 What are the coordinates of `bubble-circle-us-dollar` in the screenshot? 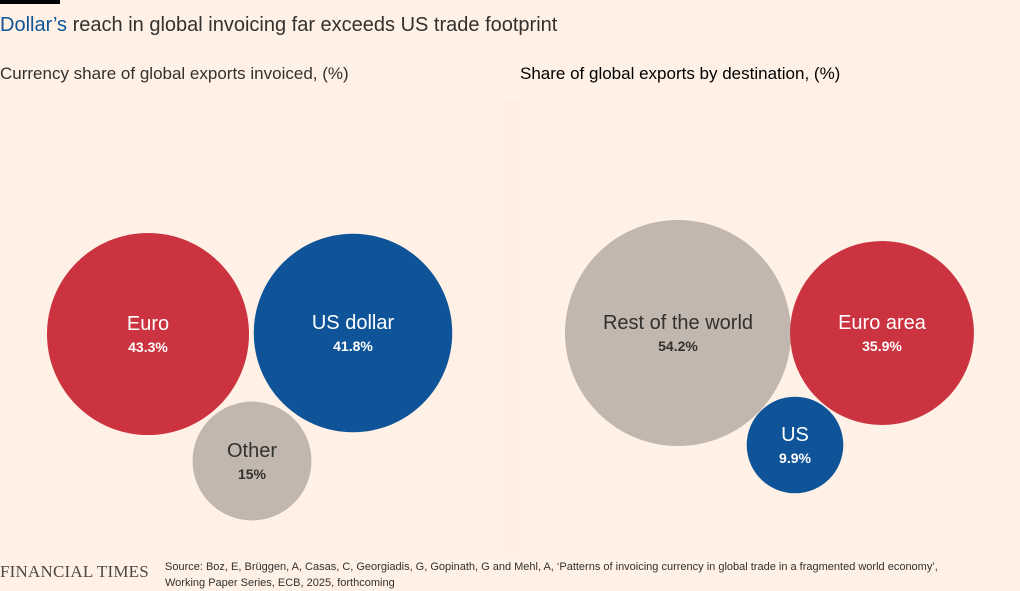 It's located at (353, 333).